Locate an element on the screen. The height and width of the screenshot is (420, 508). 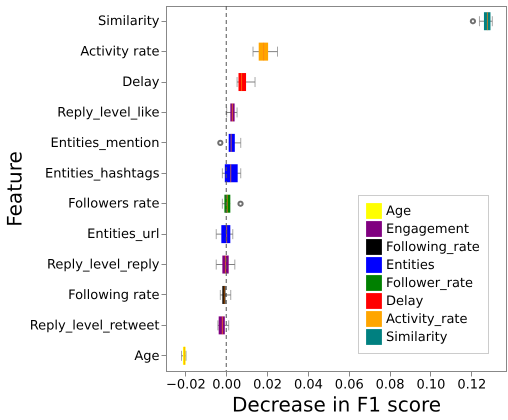
x-tick-label: 0.00 is located at coordinates (227, 385).